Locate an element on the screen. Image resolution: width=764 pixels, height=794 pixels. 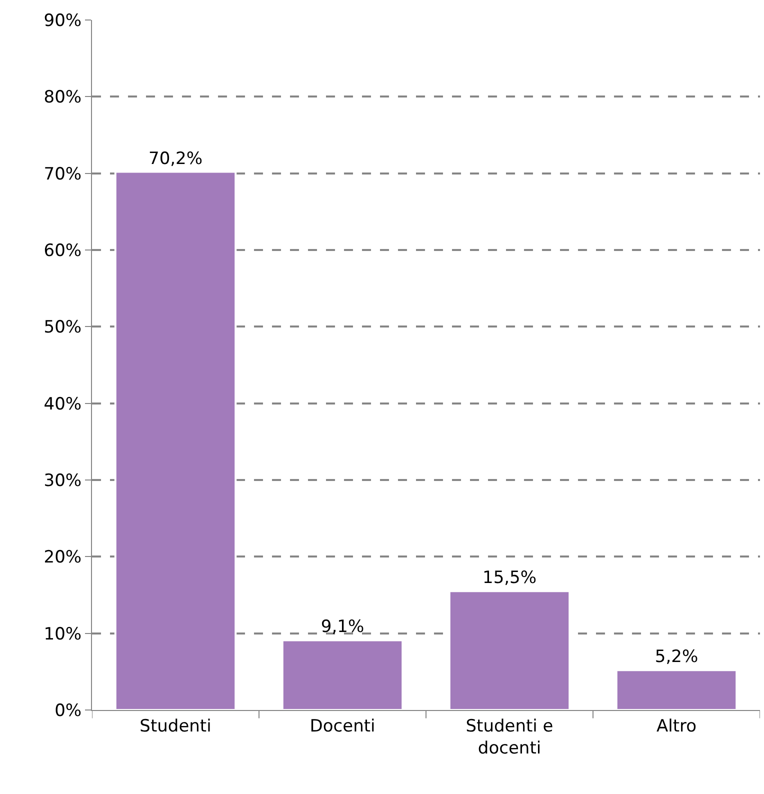
data-label: 70,2% is located at coordinates (175, 158).